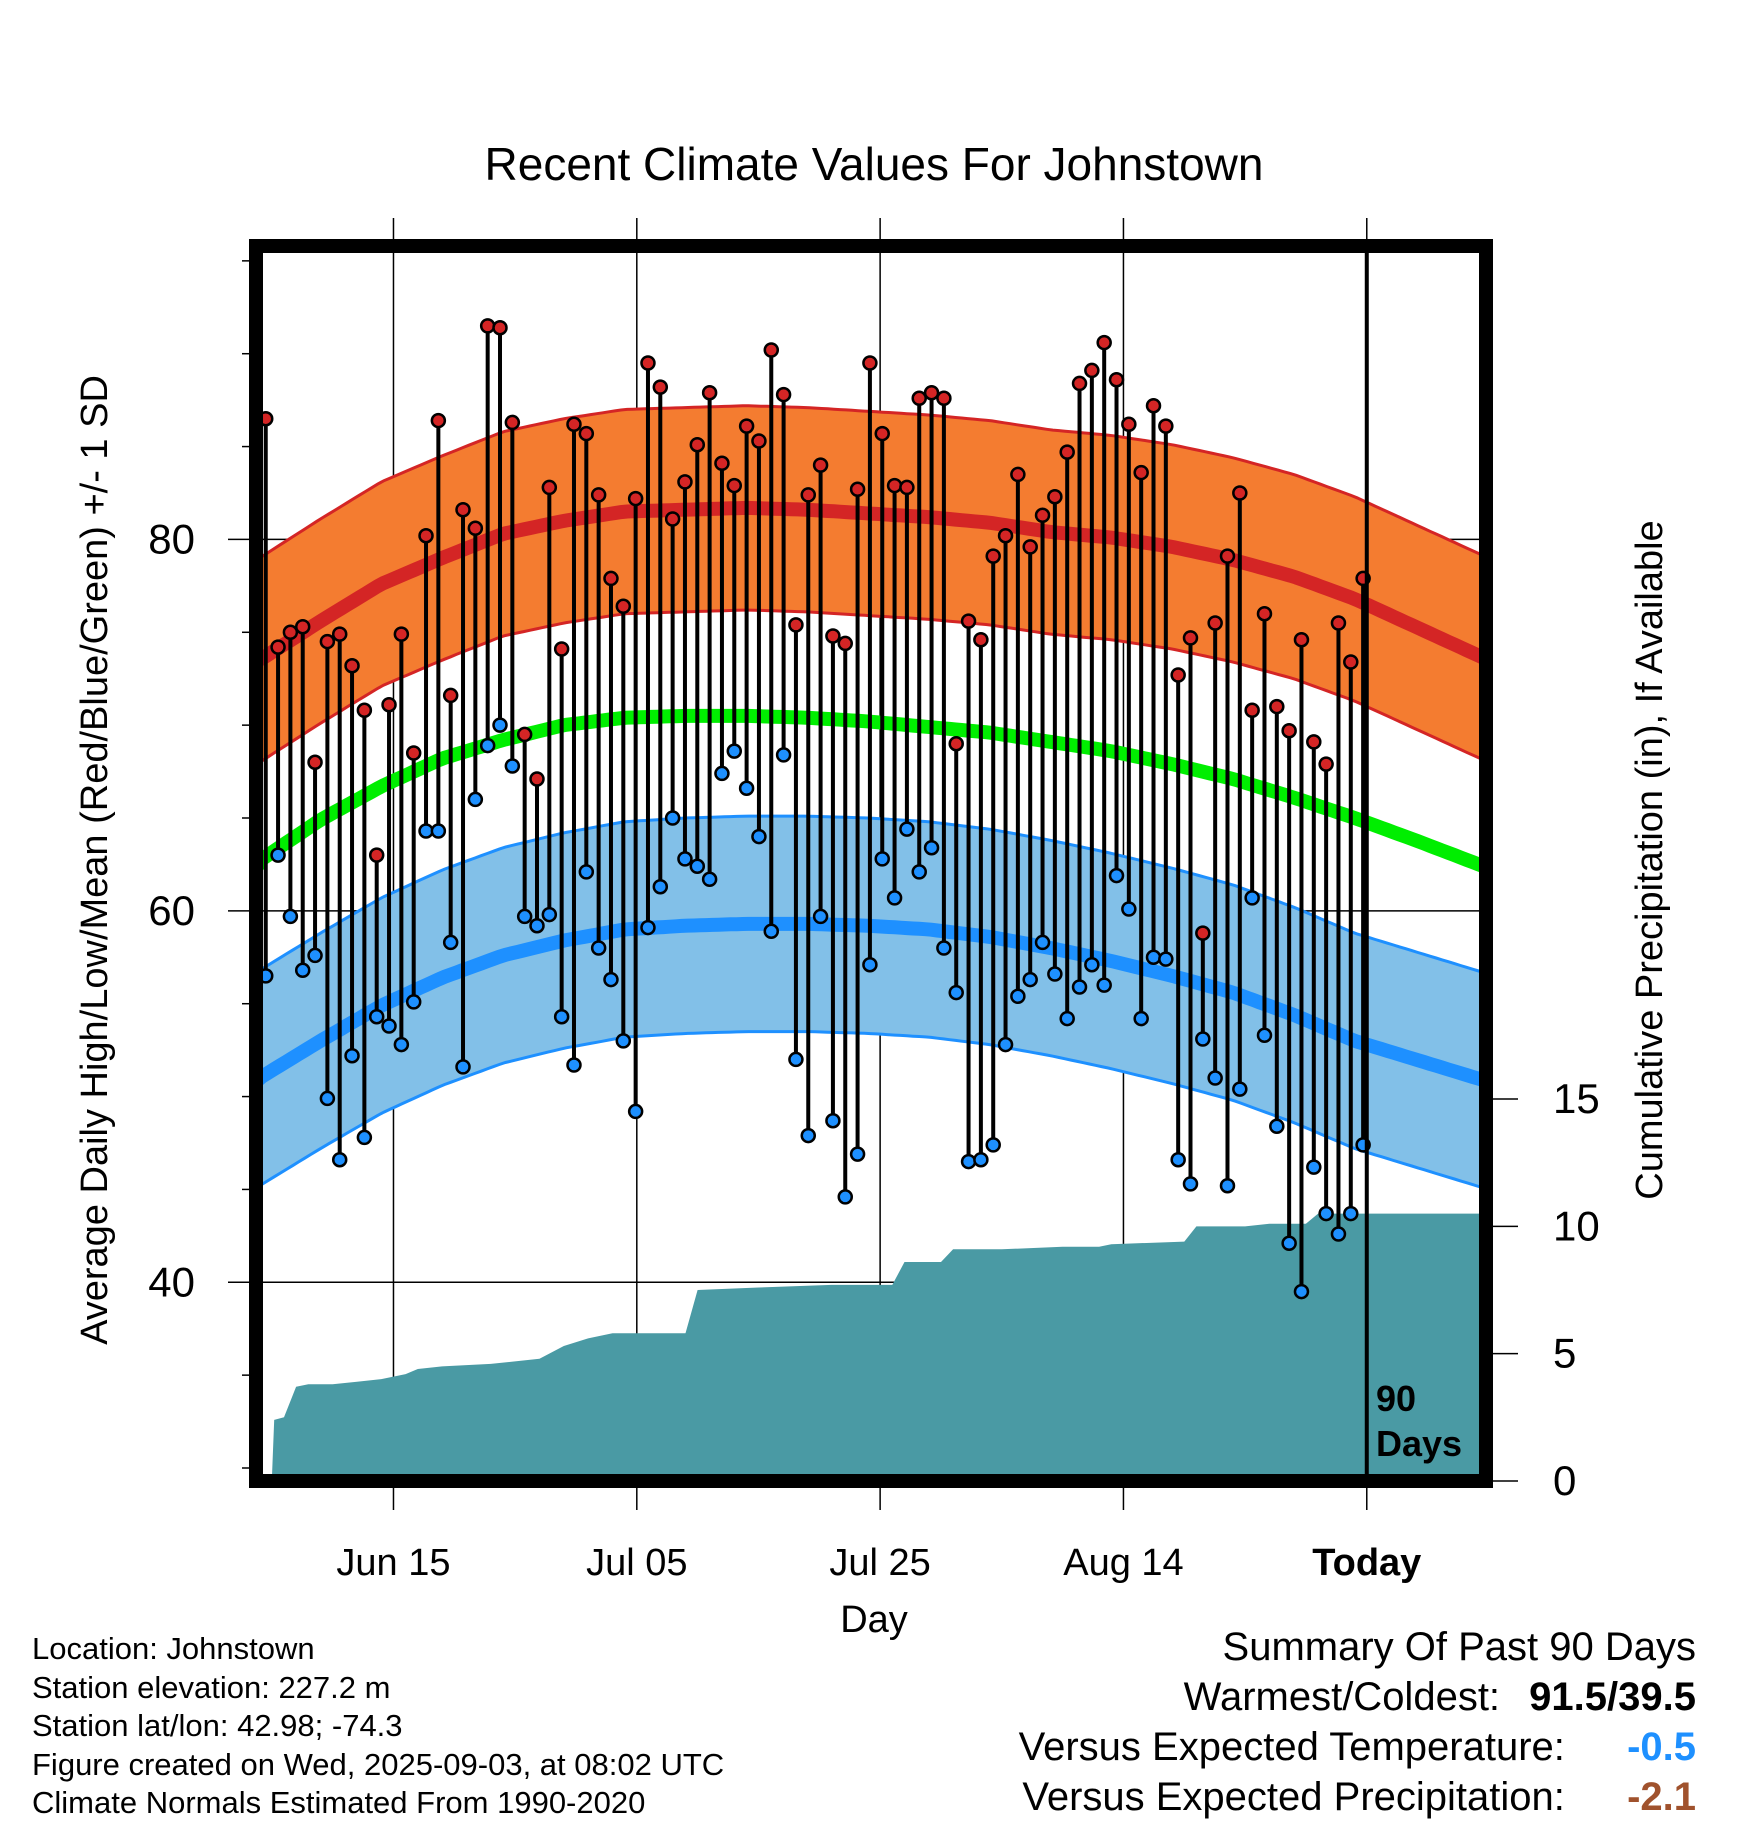  What do you see at coordinates (171, 1281) in the screenshot?
I see `y-left-tick-label: 40` at bounding box center [171, 1281].